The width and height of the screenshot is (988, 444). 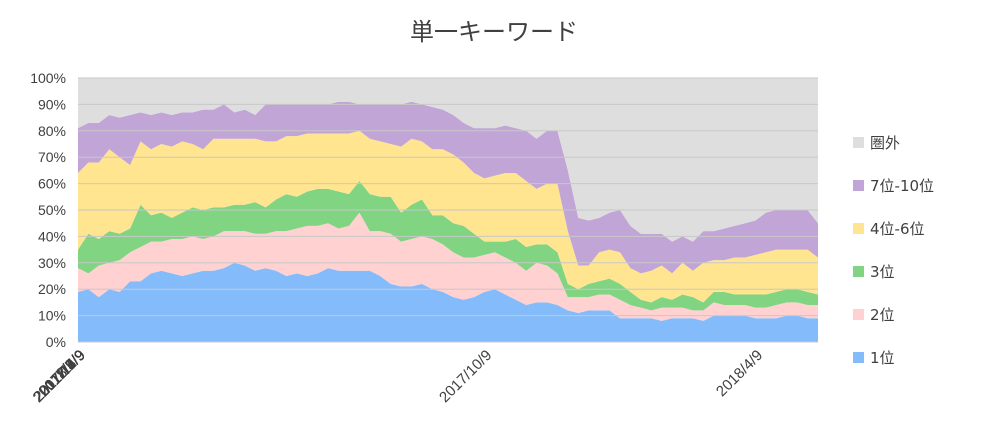 What do you see at coordinates (902, 186) in the screenshot?
I see `legend-label: 7位-10位` at bounding box center [902, 186].